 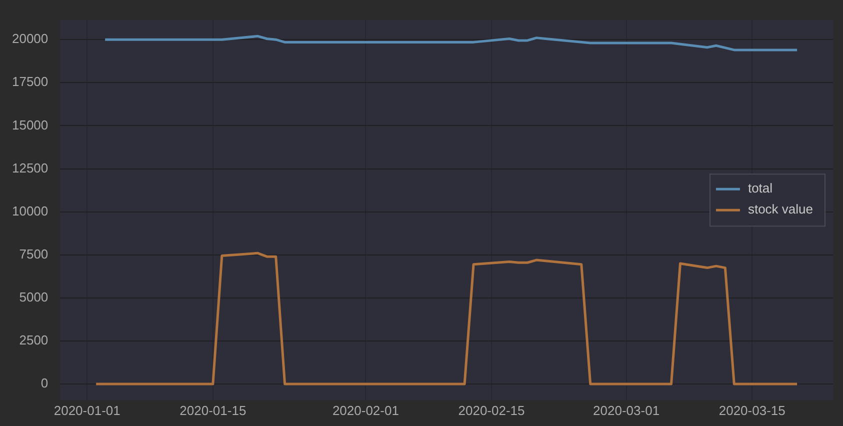 I want to click on y-tick-label: 17500, so click(x=30, y=82).